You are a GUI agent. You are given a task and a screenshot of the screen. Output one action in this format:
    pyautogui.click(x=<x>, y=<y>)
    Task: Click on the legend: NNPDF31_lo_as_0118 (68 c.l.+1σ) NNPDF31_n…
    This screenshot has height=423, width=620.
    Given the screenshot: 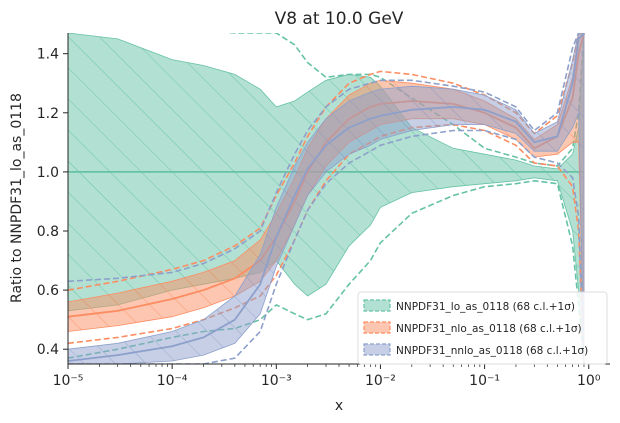 What is the action you would take?
    pyautogui.click(x=482, y=328)
    